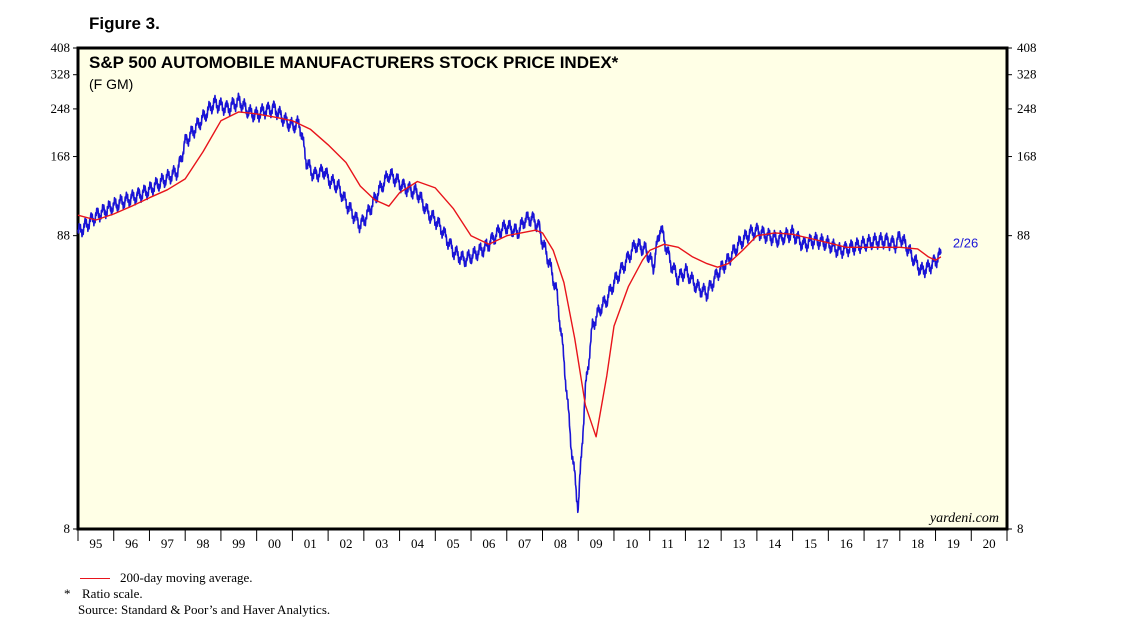 This screenshot has height=626, width=1138. I want to click on x-tick-label: 13, so click(739, 543).